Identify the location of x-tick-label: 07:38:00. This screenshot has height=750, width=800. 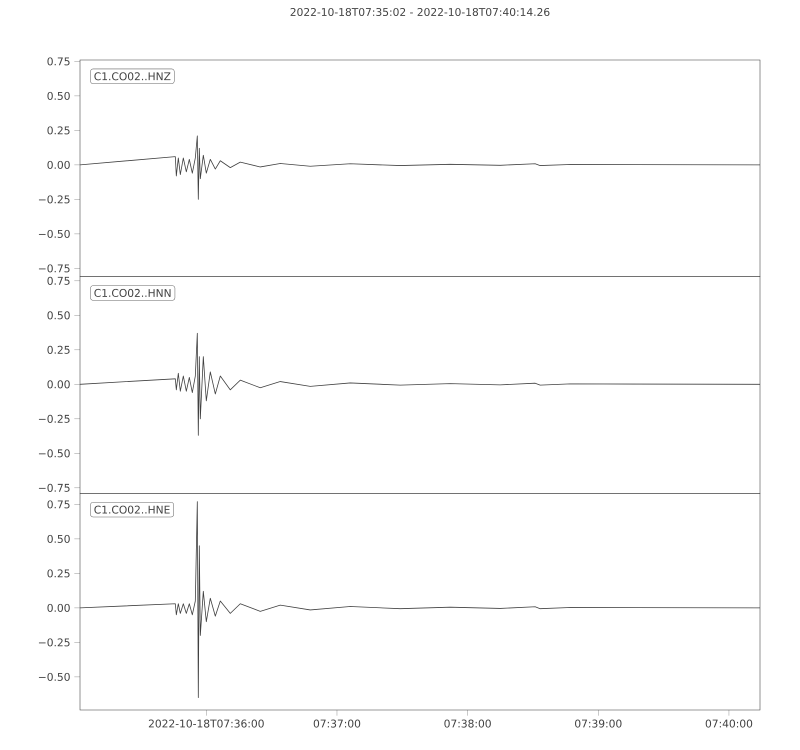
(467, 724).